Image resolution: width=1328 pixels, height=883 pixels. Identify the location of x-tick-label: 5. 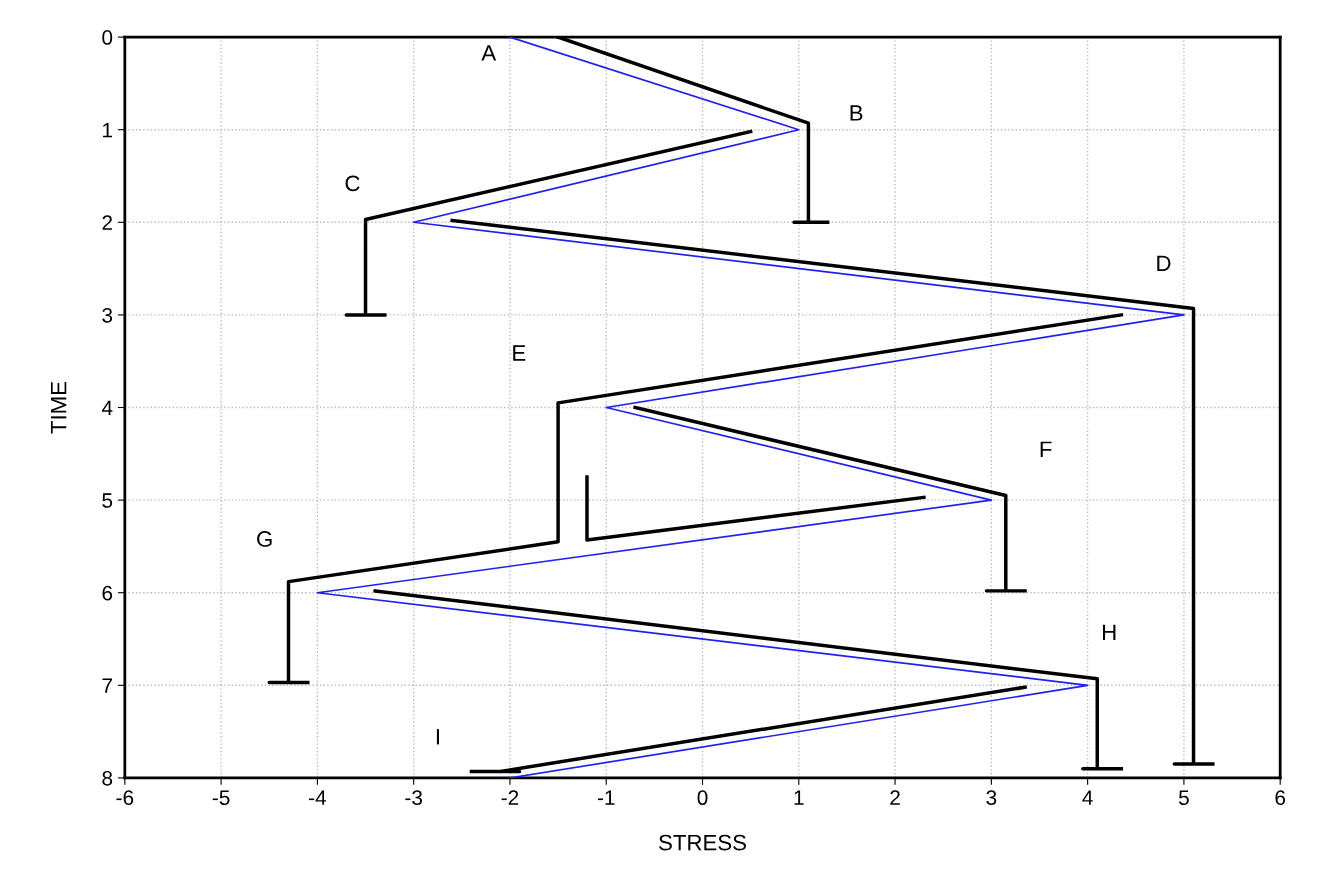
(1183, 798).